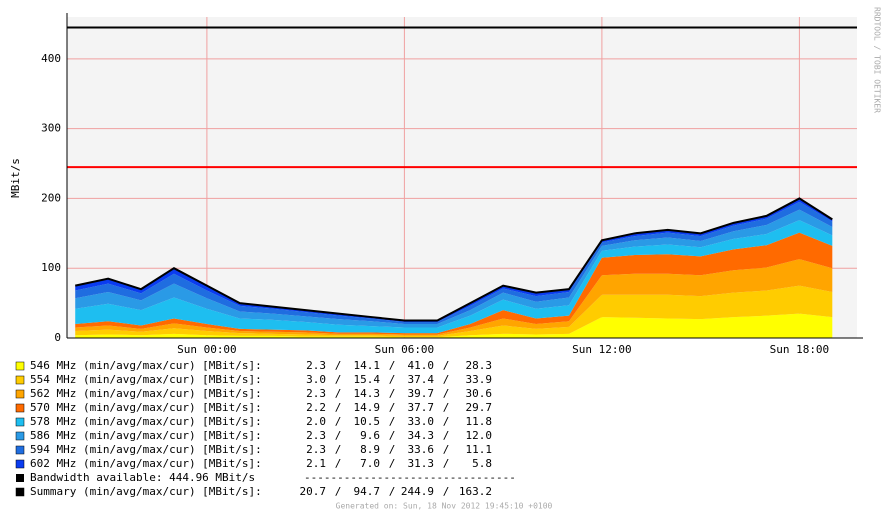  I want to click on legend-label: 602 MHz (min/avg/max/cur) [MBit/s]:, so click(146, 463).